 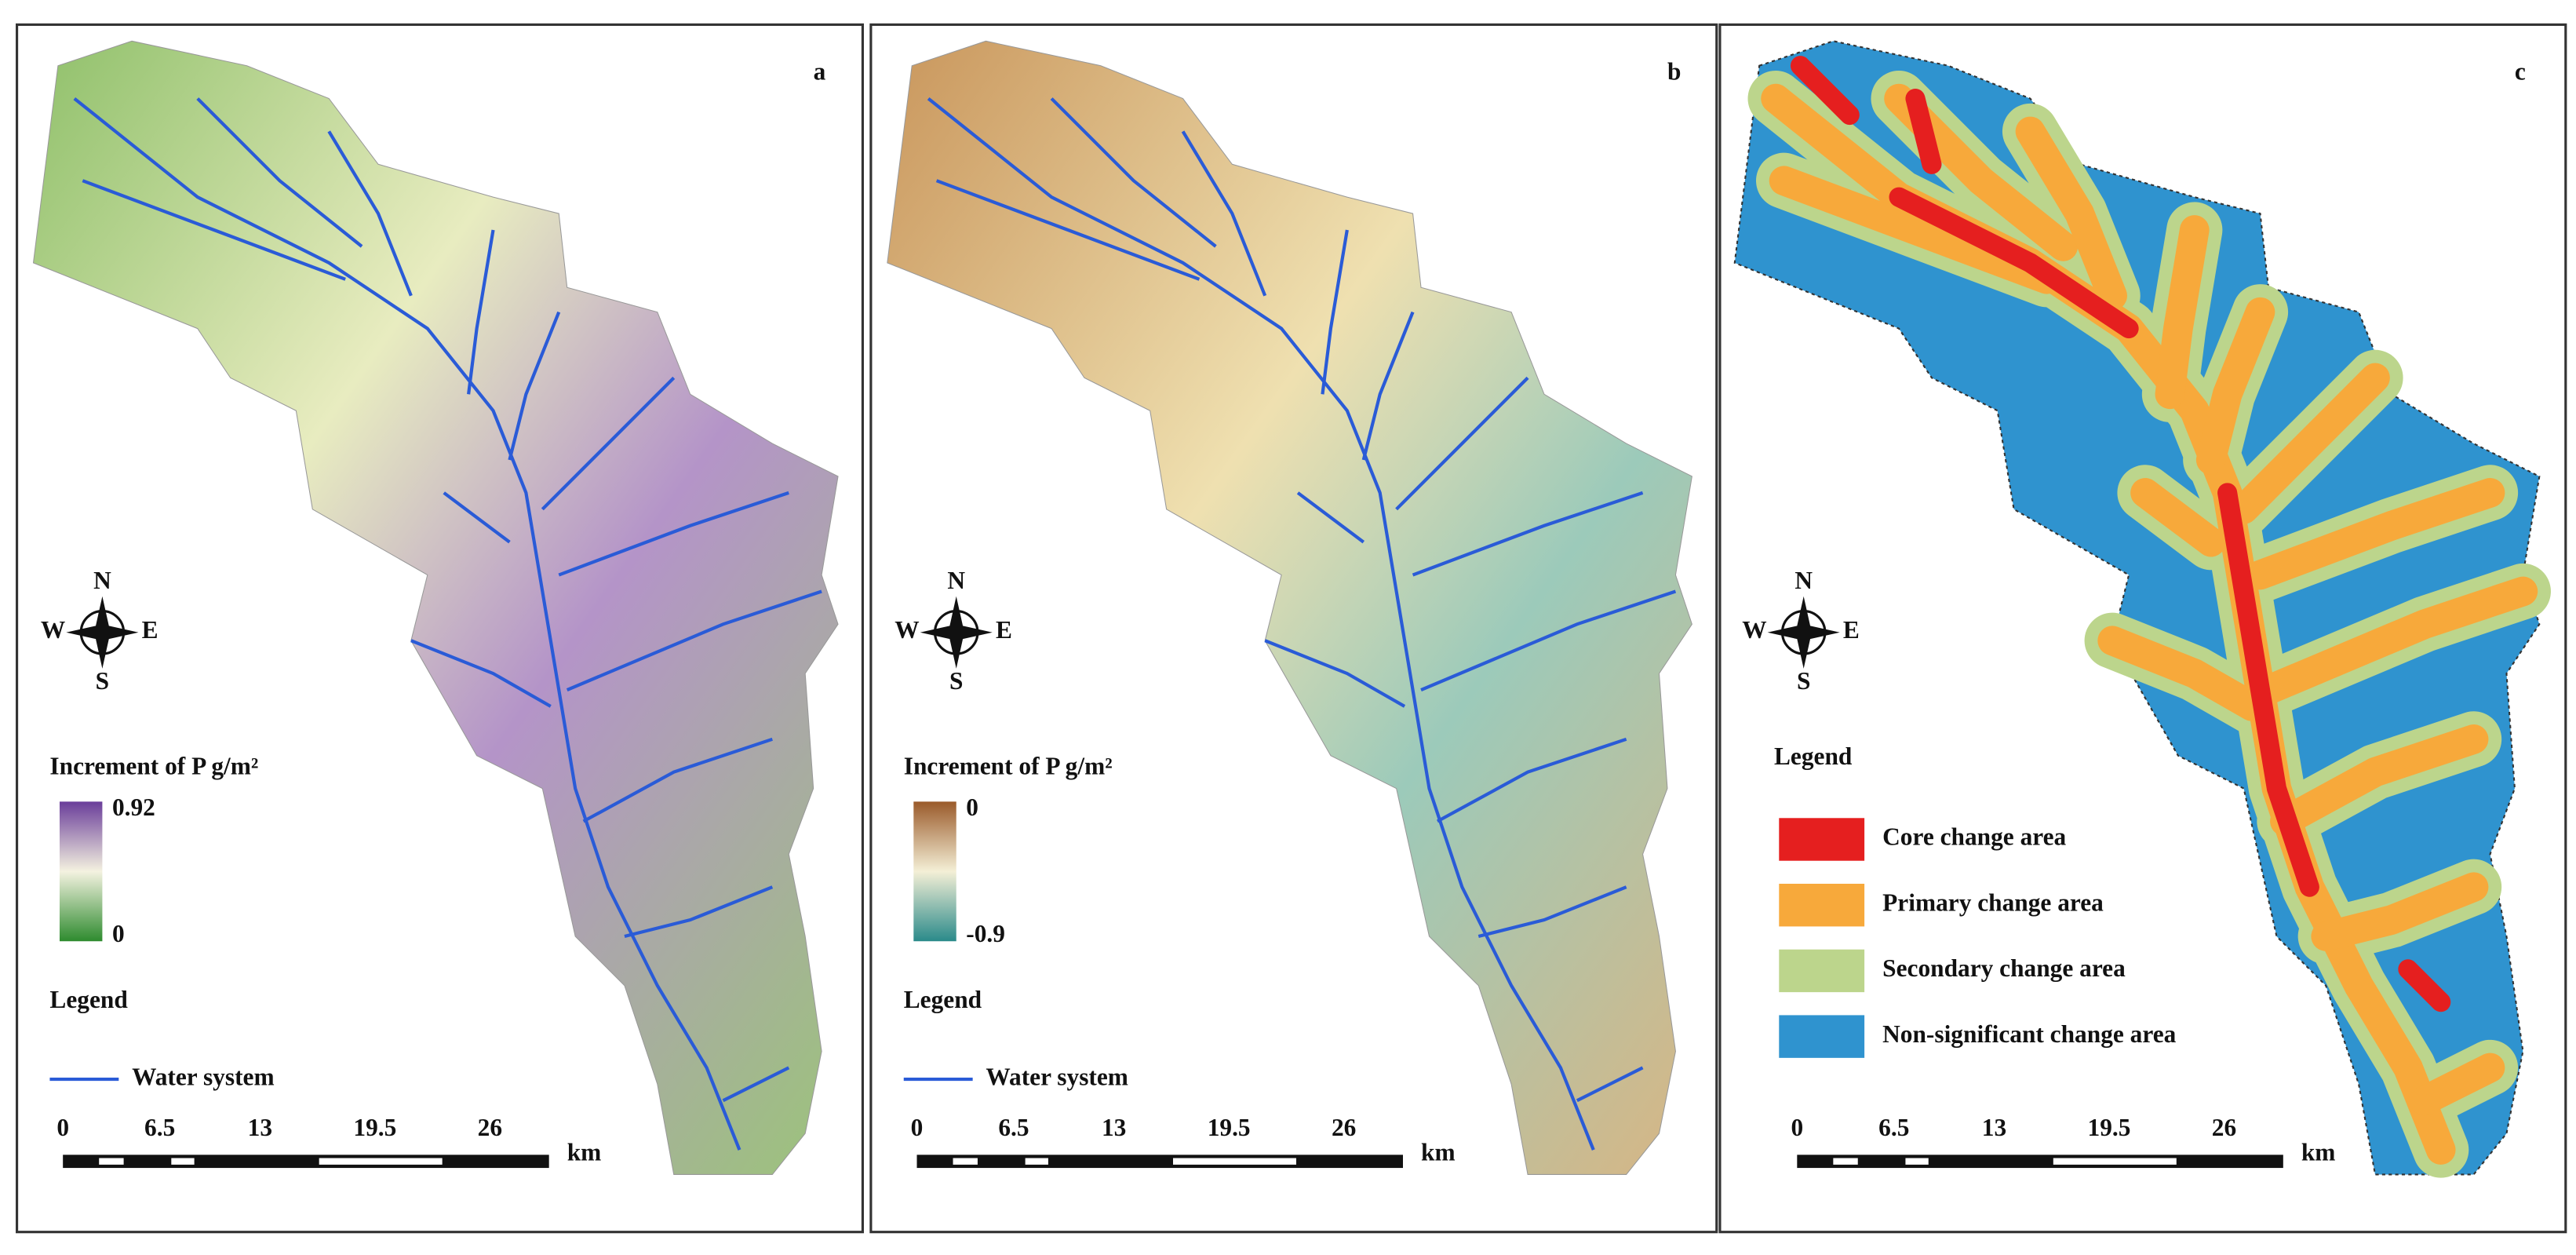 What do you see at coordinates (2029, 1034) in the screenshot?
I see `legend-label: Non-significant change area` at bounding box center [2029, 1034].